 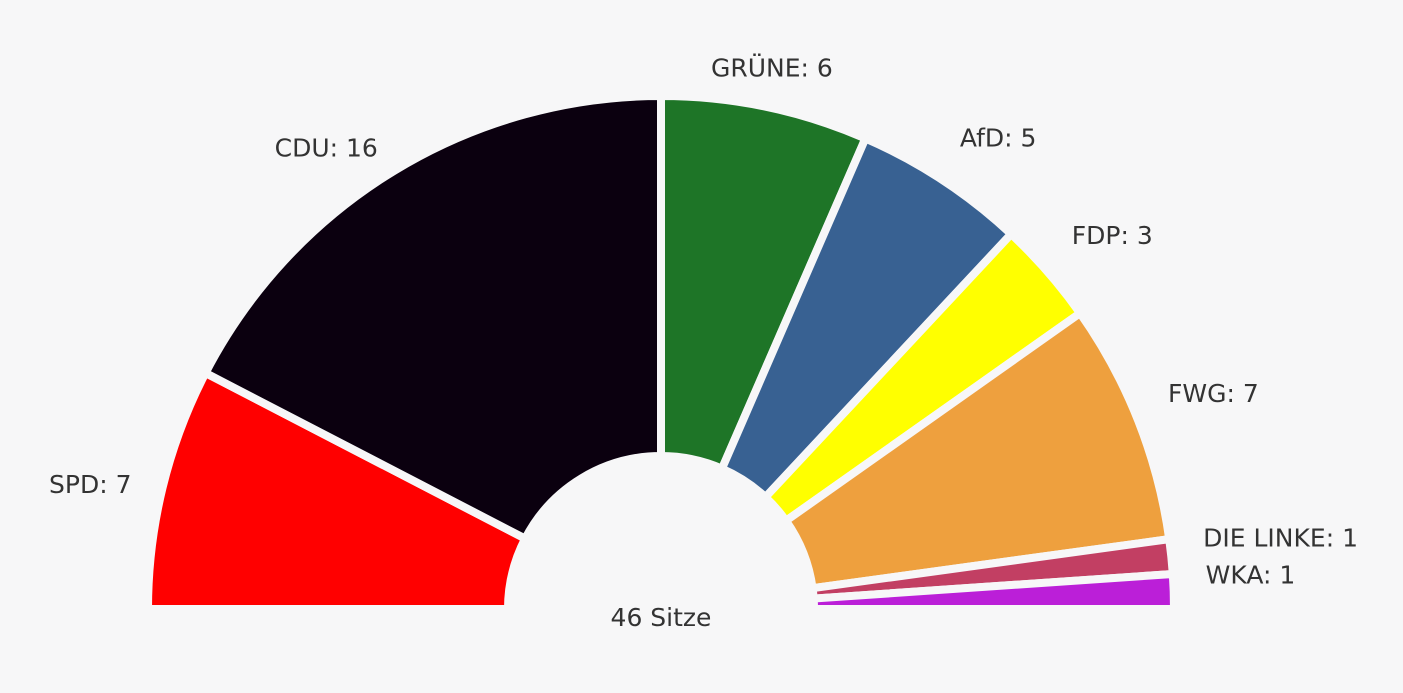 What do you see at coordinates (326, 147) in the screenshot?
I see `segment-label: CDU: 16` at bounding box center [326, 147].